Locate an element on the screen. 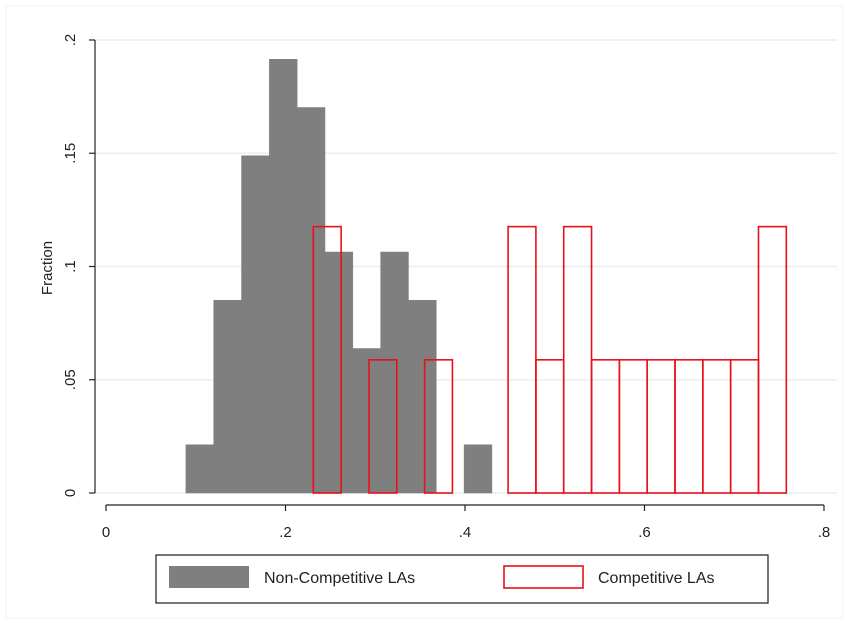  x-tick-label: 0 is located at coordinates (106, 532).